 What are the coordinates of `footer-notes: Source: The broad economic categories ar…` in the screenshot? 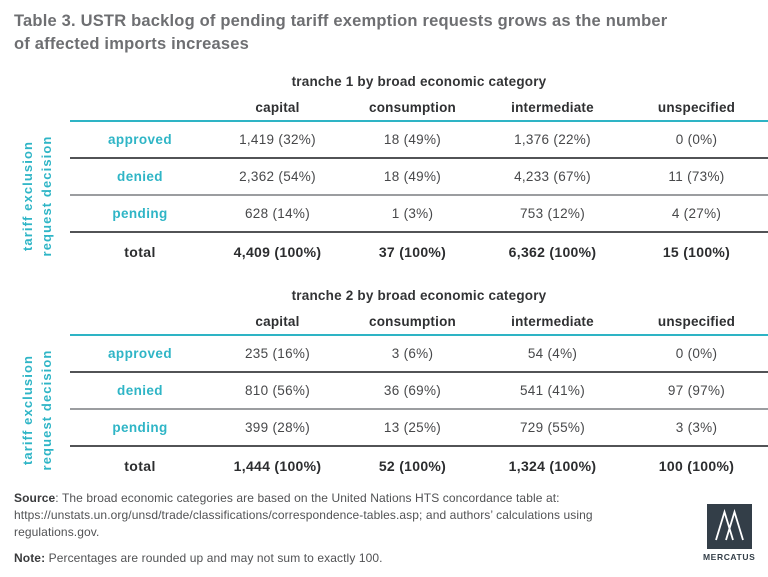 It's located at (334, 528).